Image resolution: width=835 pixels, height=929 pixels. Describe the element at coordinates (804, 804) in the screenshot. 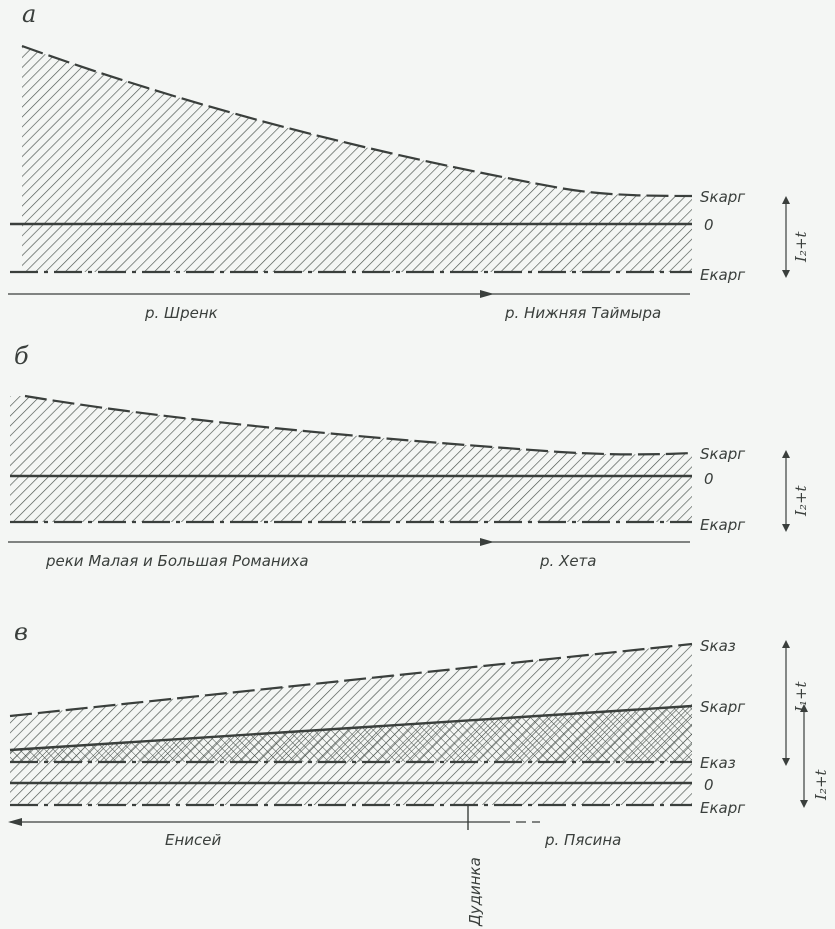

I see `bracket-bottom-arrowhead-down-c` at that location.